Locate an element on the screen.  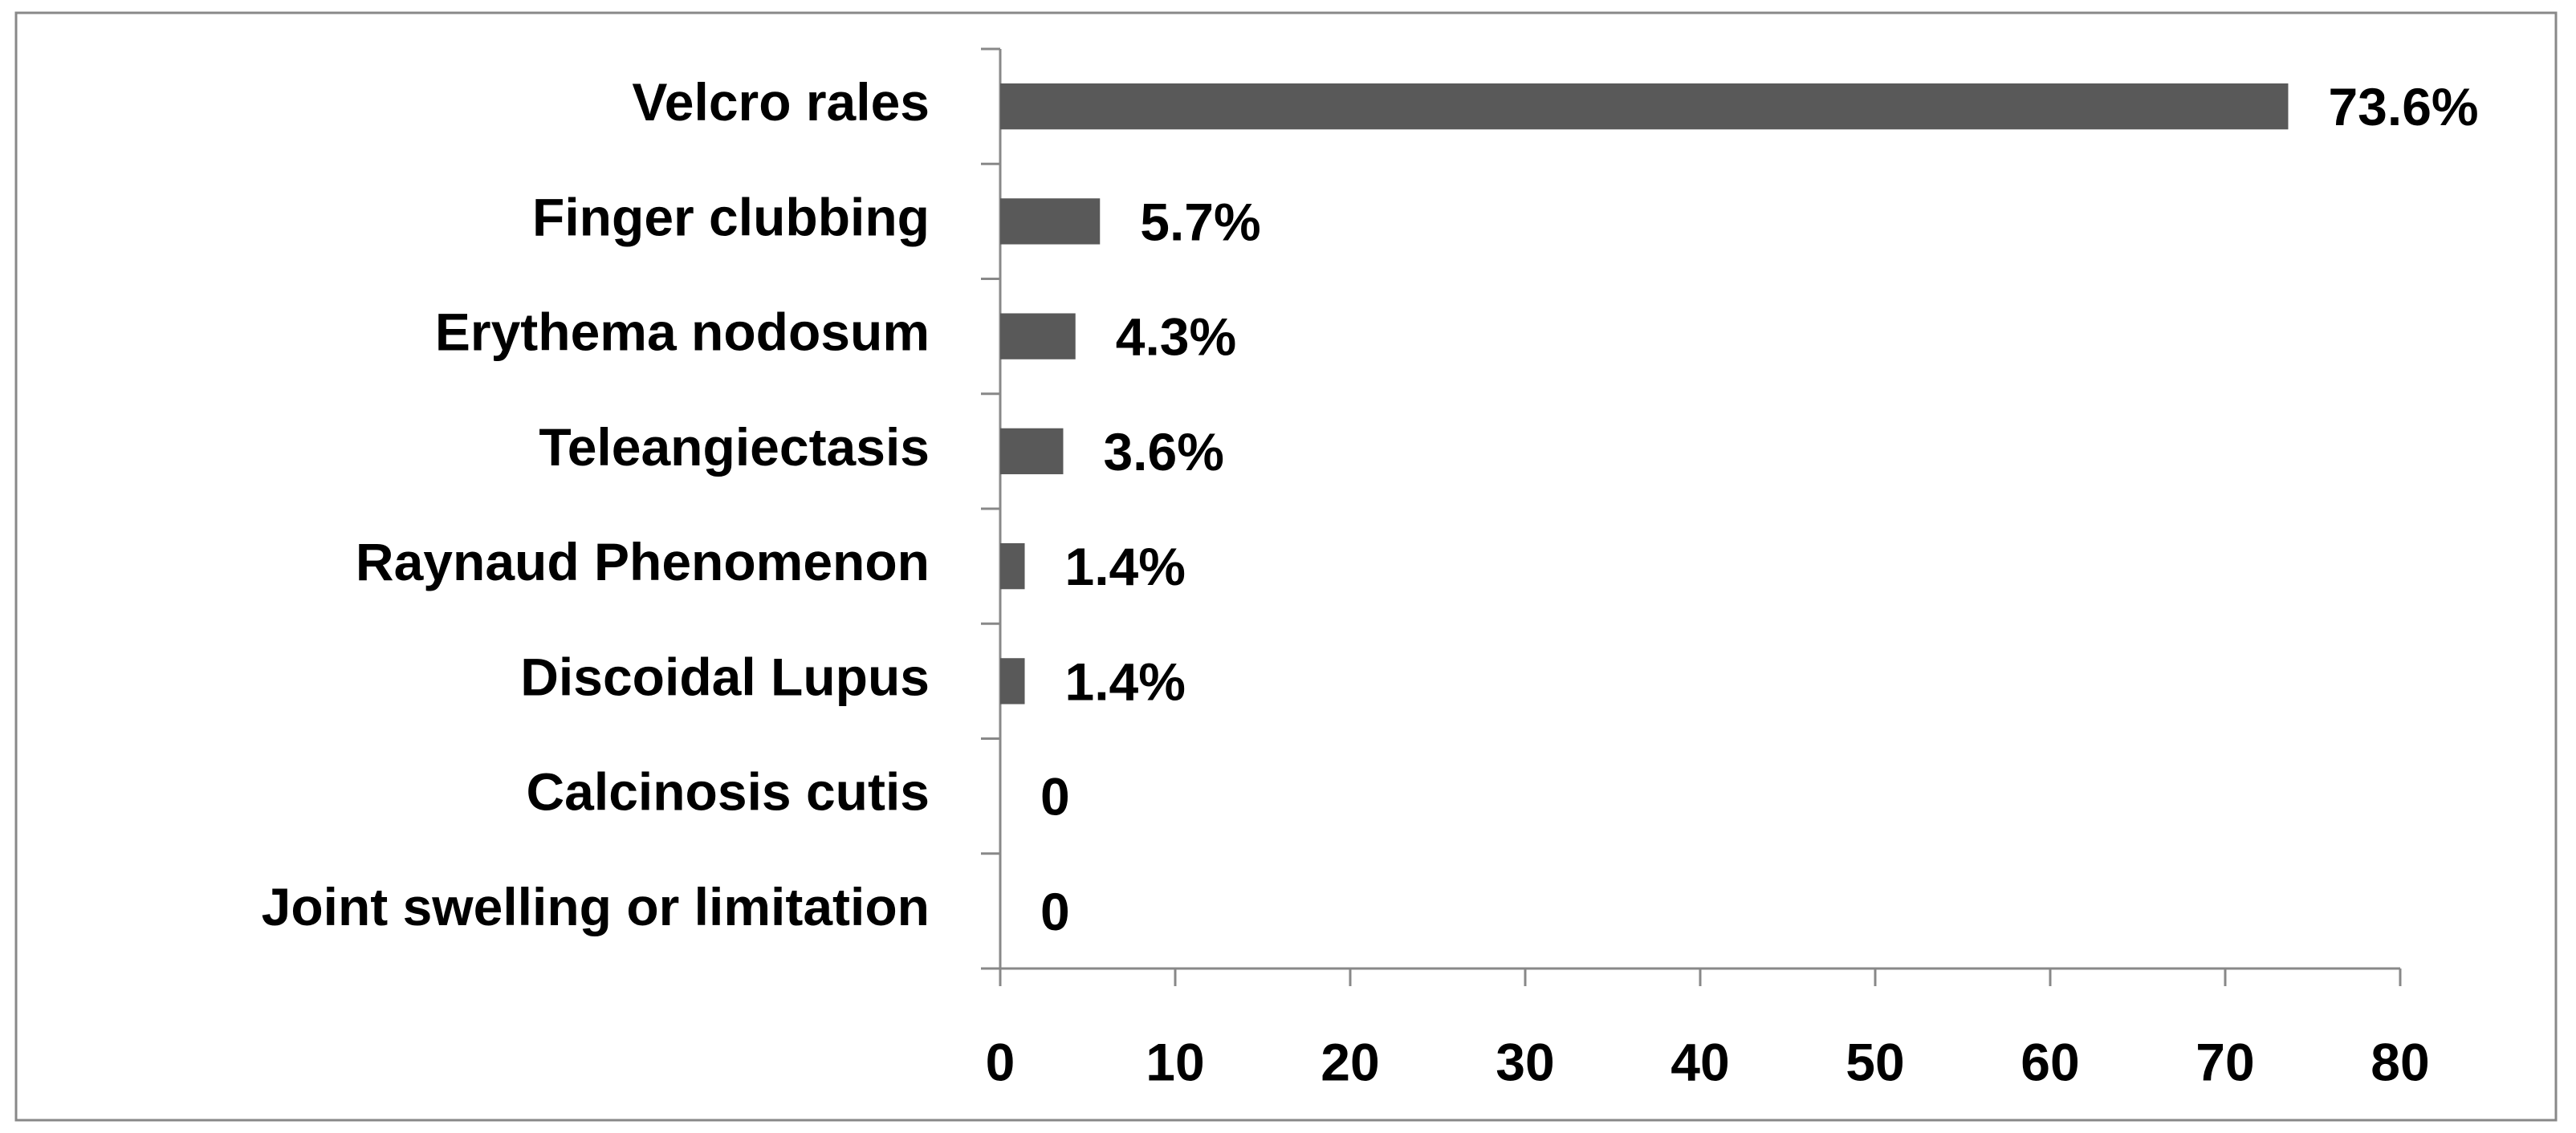
x-tick-label: 50 is located at coordinates (1875, 1061).